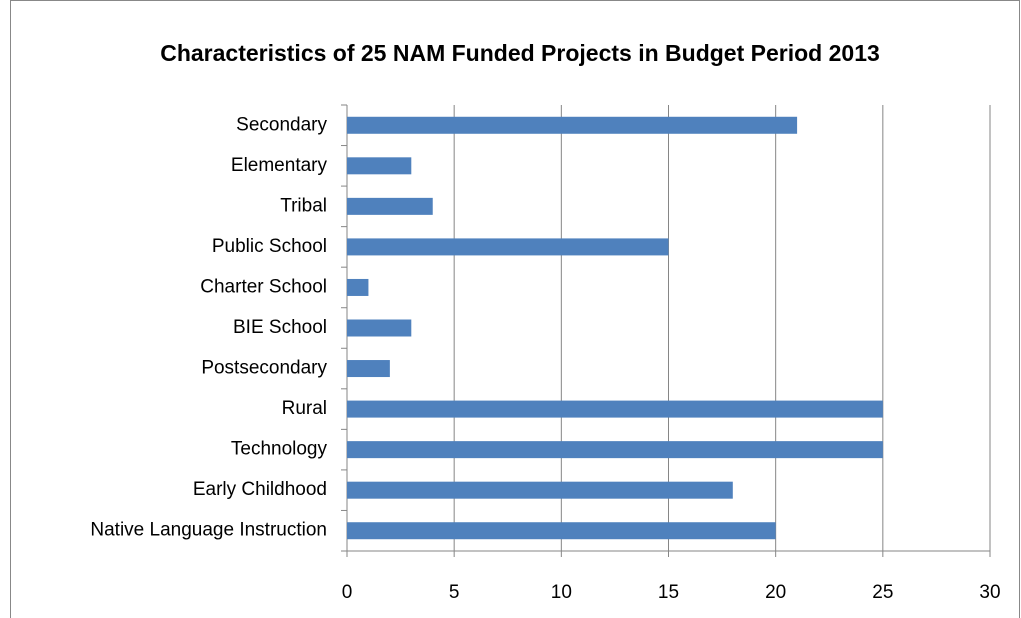  What do you see at coordinates (882, 592) in the screenshot?
I see `x-tick-label: 25` at bounding box center [882, 592].